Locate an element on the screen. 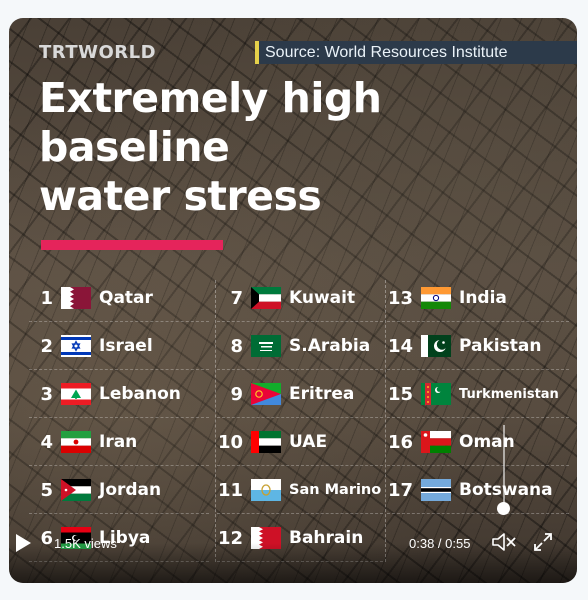 Image resolution: width=588 pixels, height=600 pixels. country-name: Lebanon is located at coordinates (140, 394).